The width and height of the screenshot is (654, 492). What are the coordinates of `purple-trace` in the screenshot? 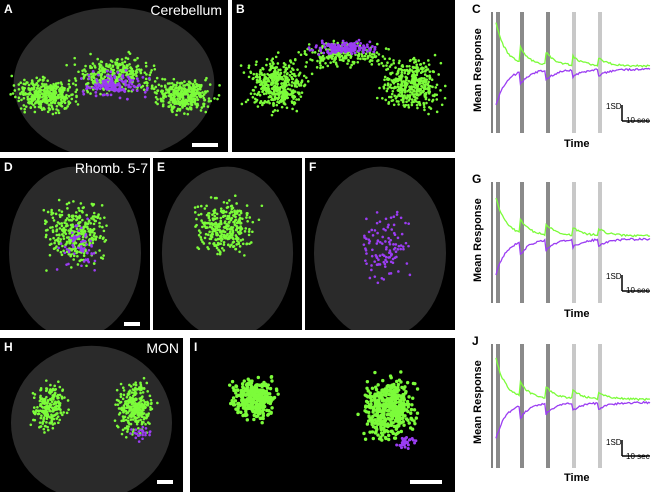 It's located at (573, 86).